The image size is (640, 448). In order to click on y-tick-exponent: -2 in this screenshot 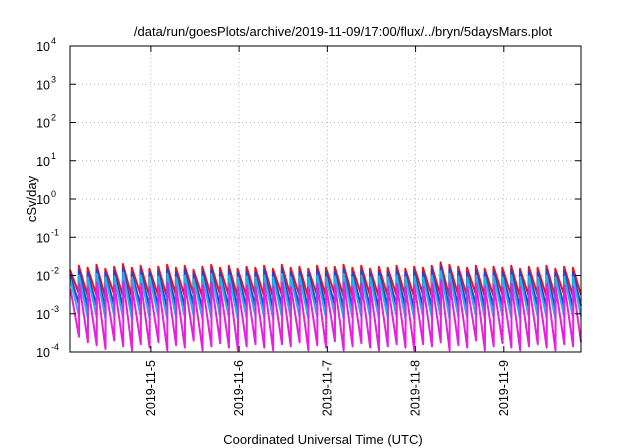, I will do `click(55, 271)`.